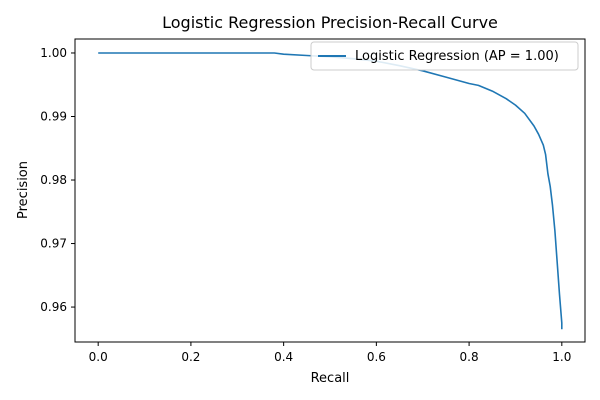  What do you see at coordinates (469, 357) in the screenshot?
I see `x-tick-label: 0.8` at bounding box center [469, 357].